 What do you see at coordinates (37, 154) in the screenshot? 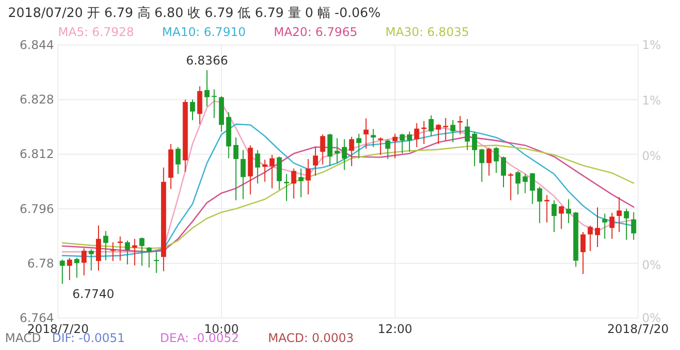
I see `y-tick-label: 6.812` at bounding box center [37, 154].